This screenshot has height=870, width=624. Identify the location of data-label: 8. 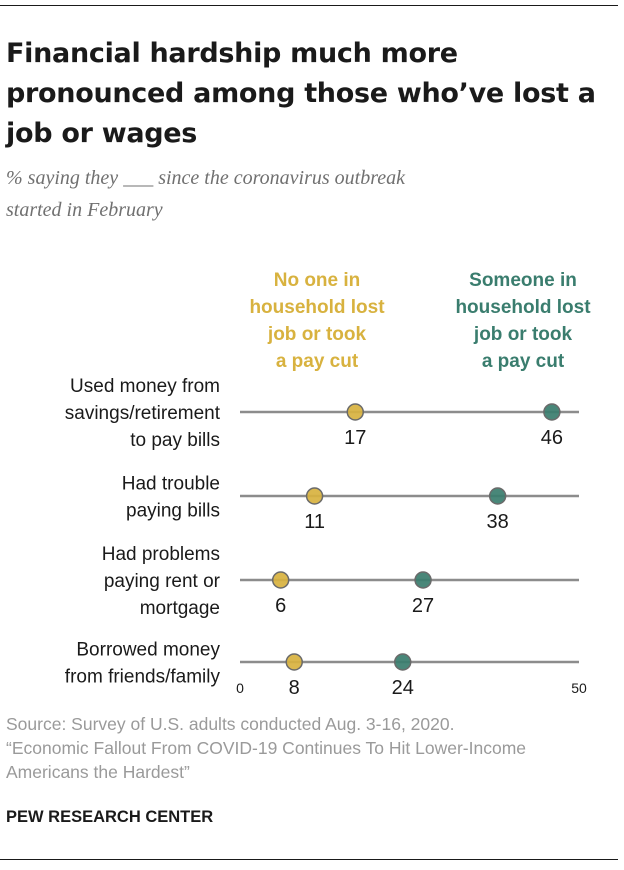
(294, 688).